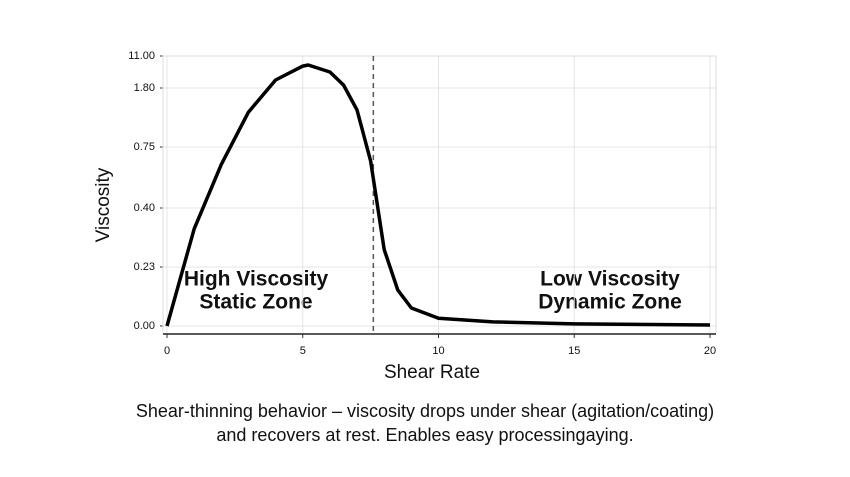  What do you see at coordinates (144, 326) in the screenshot?
I see `y-tick-label: 0.00` at bounding box center [144, 326].